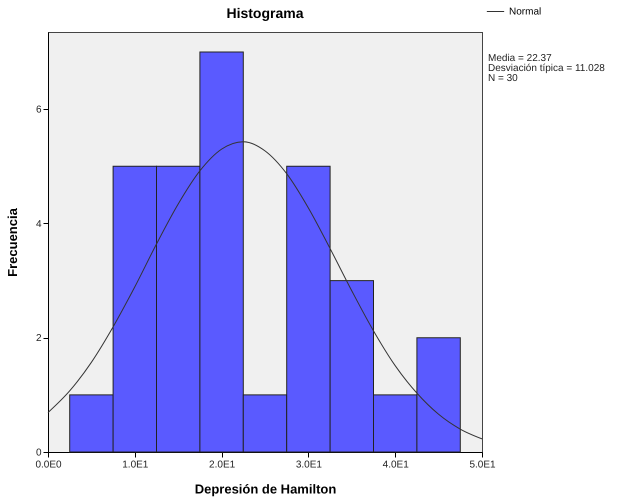 This screenshot has height=498, width=619. What do you see at coordinates (39, 224) in the screenshot?
I see `y-tick-label: 4` at bounding box center [39, 224].